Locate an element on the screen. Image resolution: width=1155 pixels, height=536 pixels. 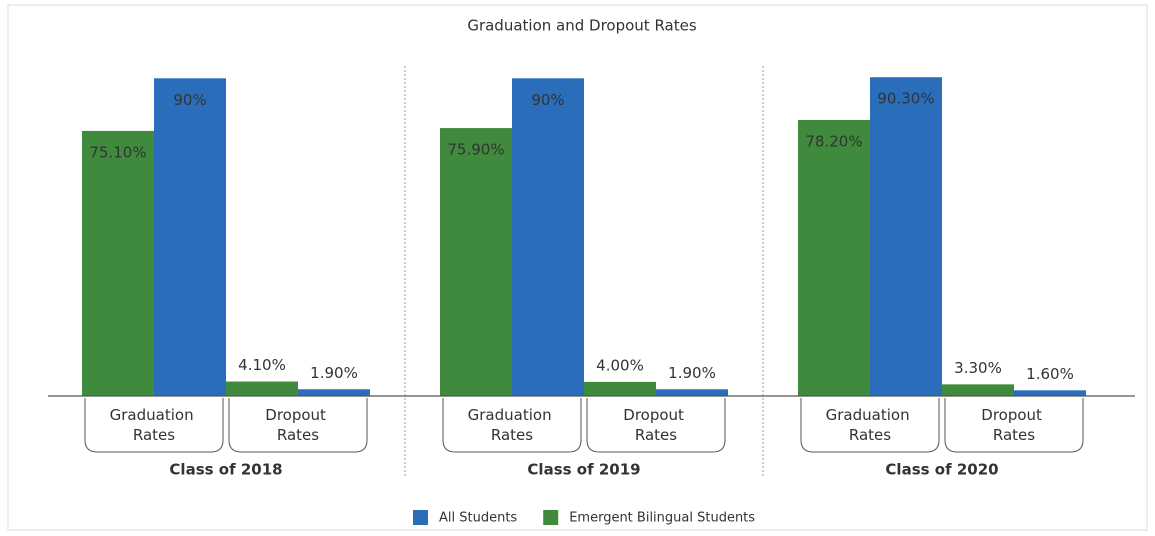
value-label: 78.20% is located at coordinates (833, 141).